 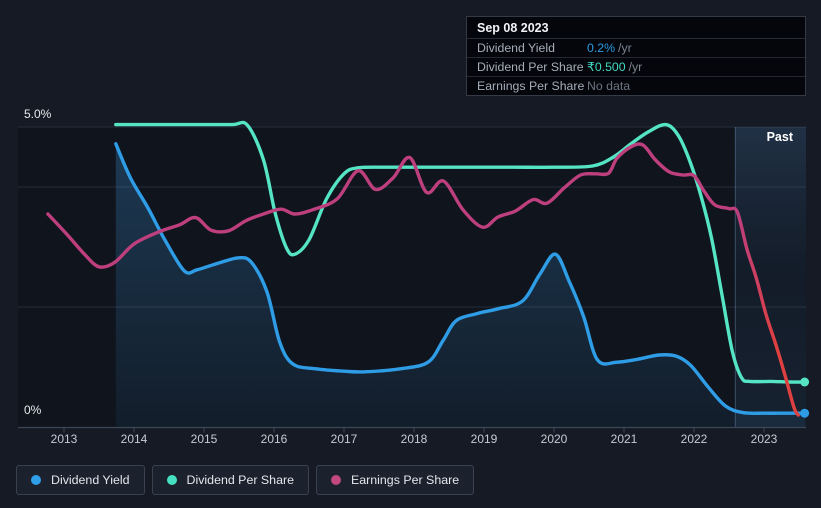 What do you see at coordinates (274, 439) in the screenshot?
I see `x-axis-label: 2016` at bounding box center [274, 439].